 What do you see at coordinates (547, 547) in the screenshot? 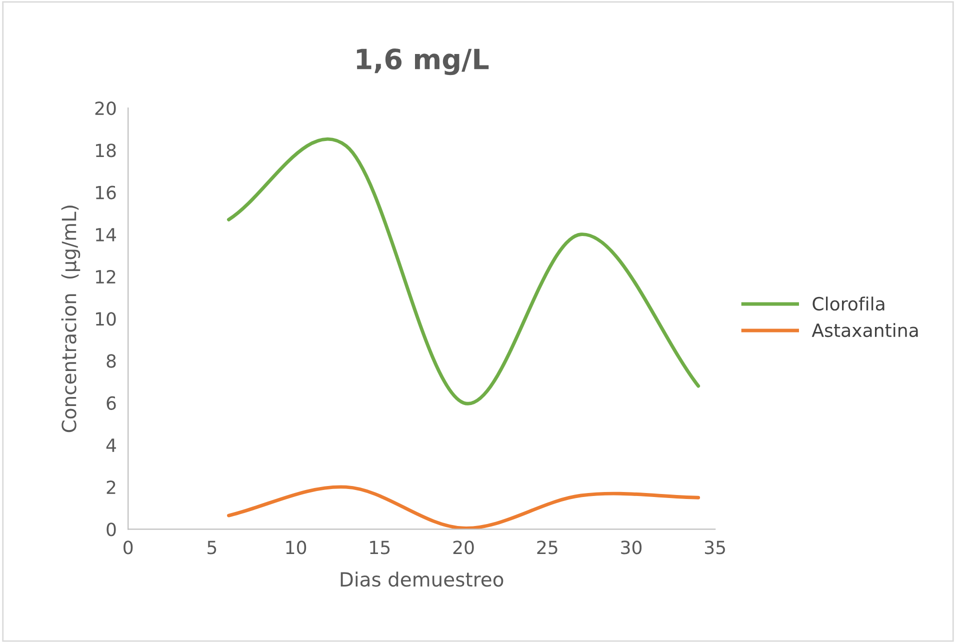
I see `x-tick-label: 25` at bounding box center [547, 547].